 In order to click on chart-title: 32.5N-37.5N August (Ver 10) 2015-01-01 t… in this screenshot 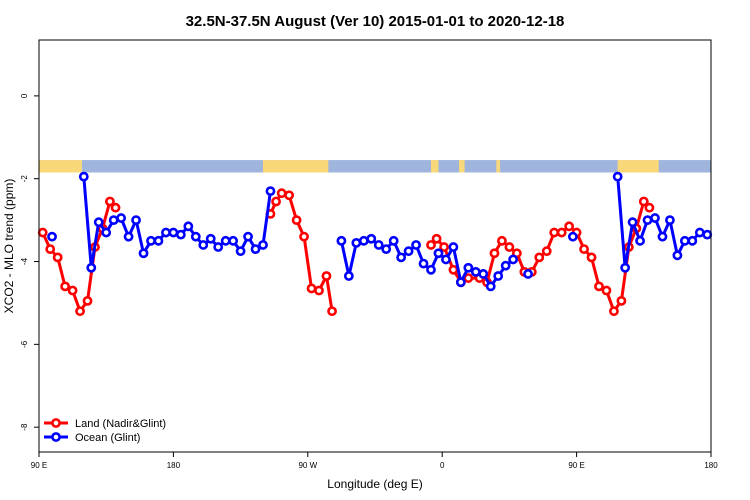, I will do `click(375, 21)`.